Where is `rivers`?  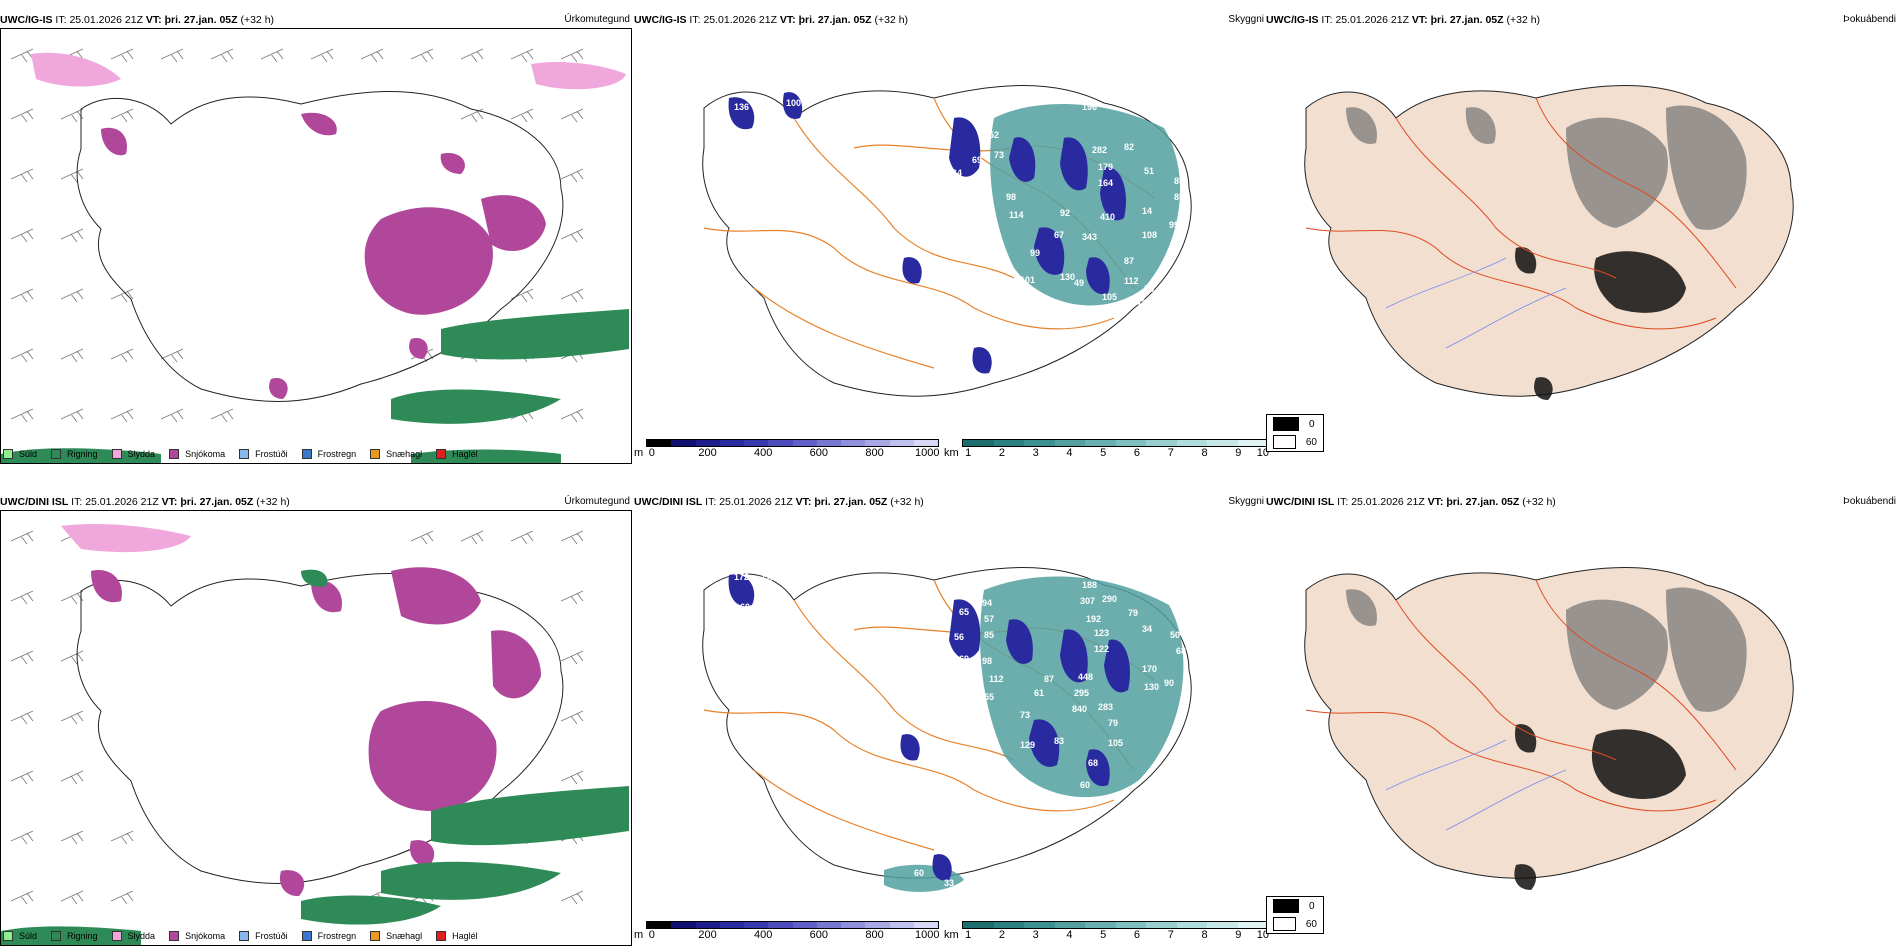
rivers is located at coordinates (1476, 785).